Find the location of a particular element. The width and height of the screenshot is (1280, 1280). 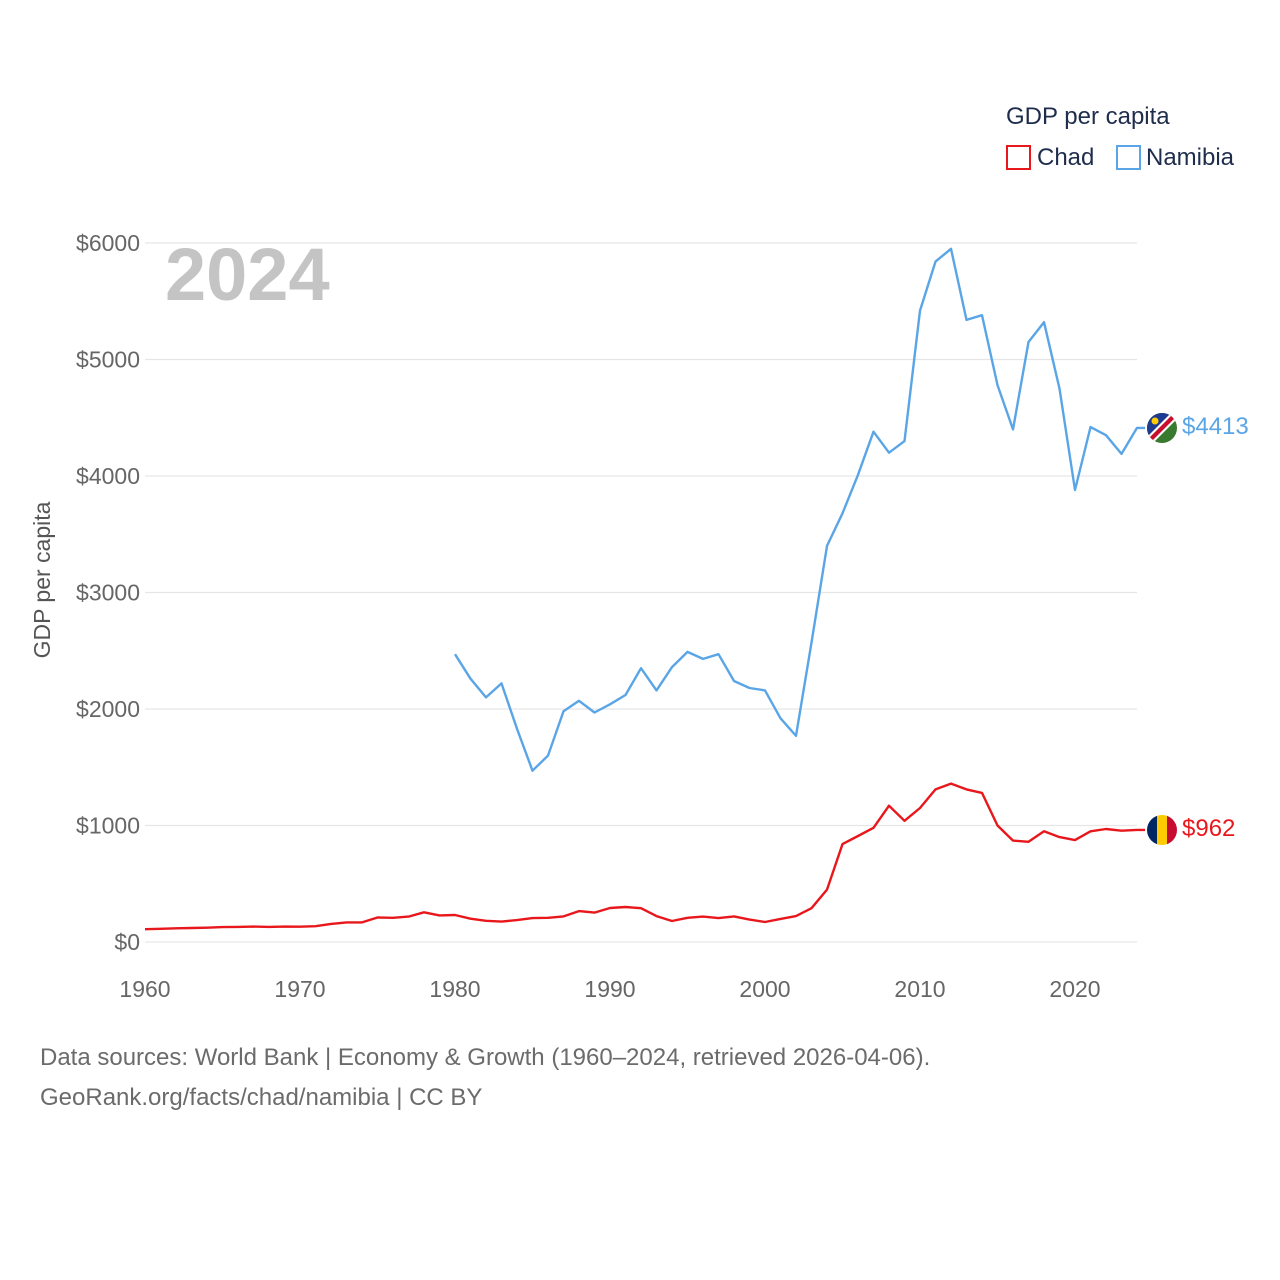

namibia-flag-icon is located at coordinates (1162, 428).